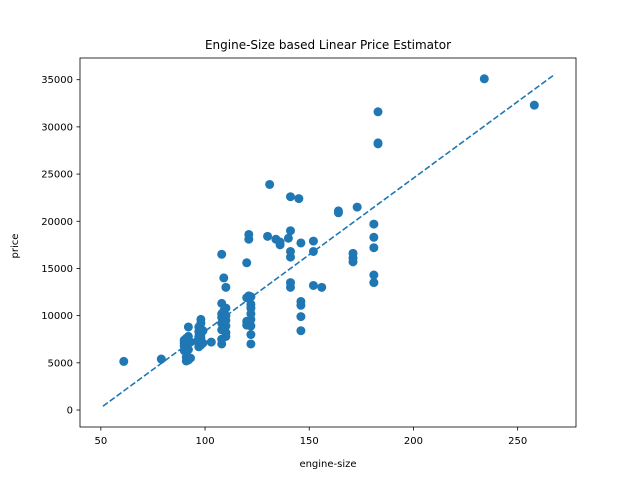  Describe the element at coordinates (57, 80) in the screenshot. I see `y-tick-label: 35000` at that location.